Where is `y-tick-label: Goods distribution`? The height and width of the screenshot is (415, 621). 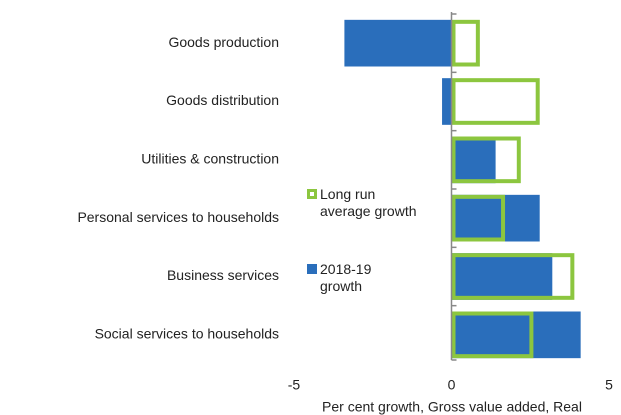
y-tick-label: Goods distribution is located at coordinates (222, 100).